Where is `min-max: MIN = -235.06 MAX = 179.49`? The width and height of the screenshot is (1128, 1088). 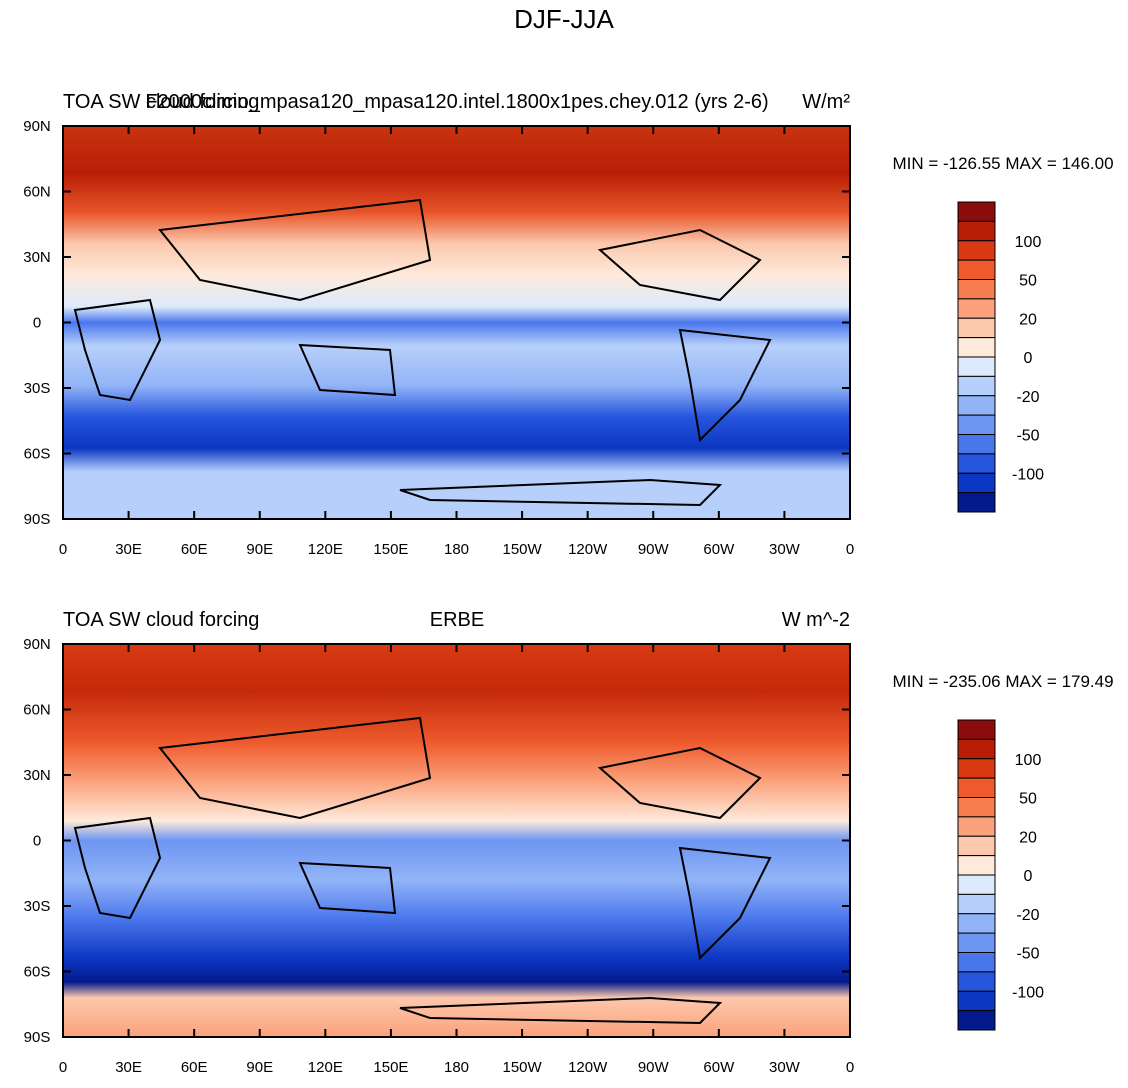
min-max: MIN = -235.06 MAX = 179.49 is located at coordinates (1002, 681).